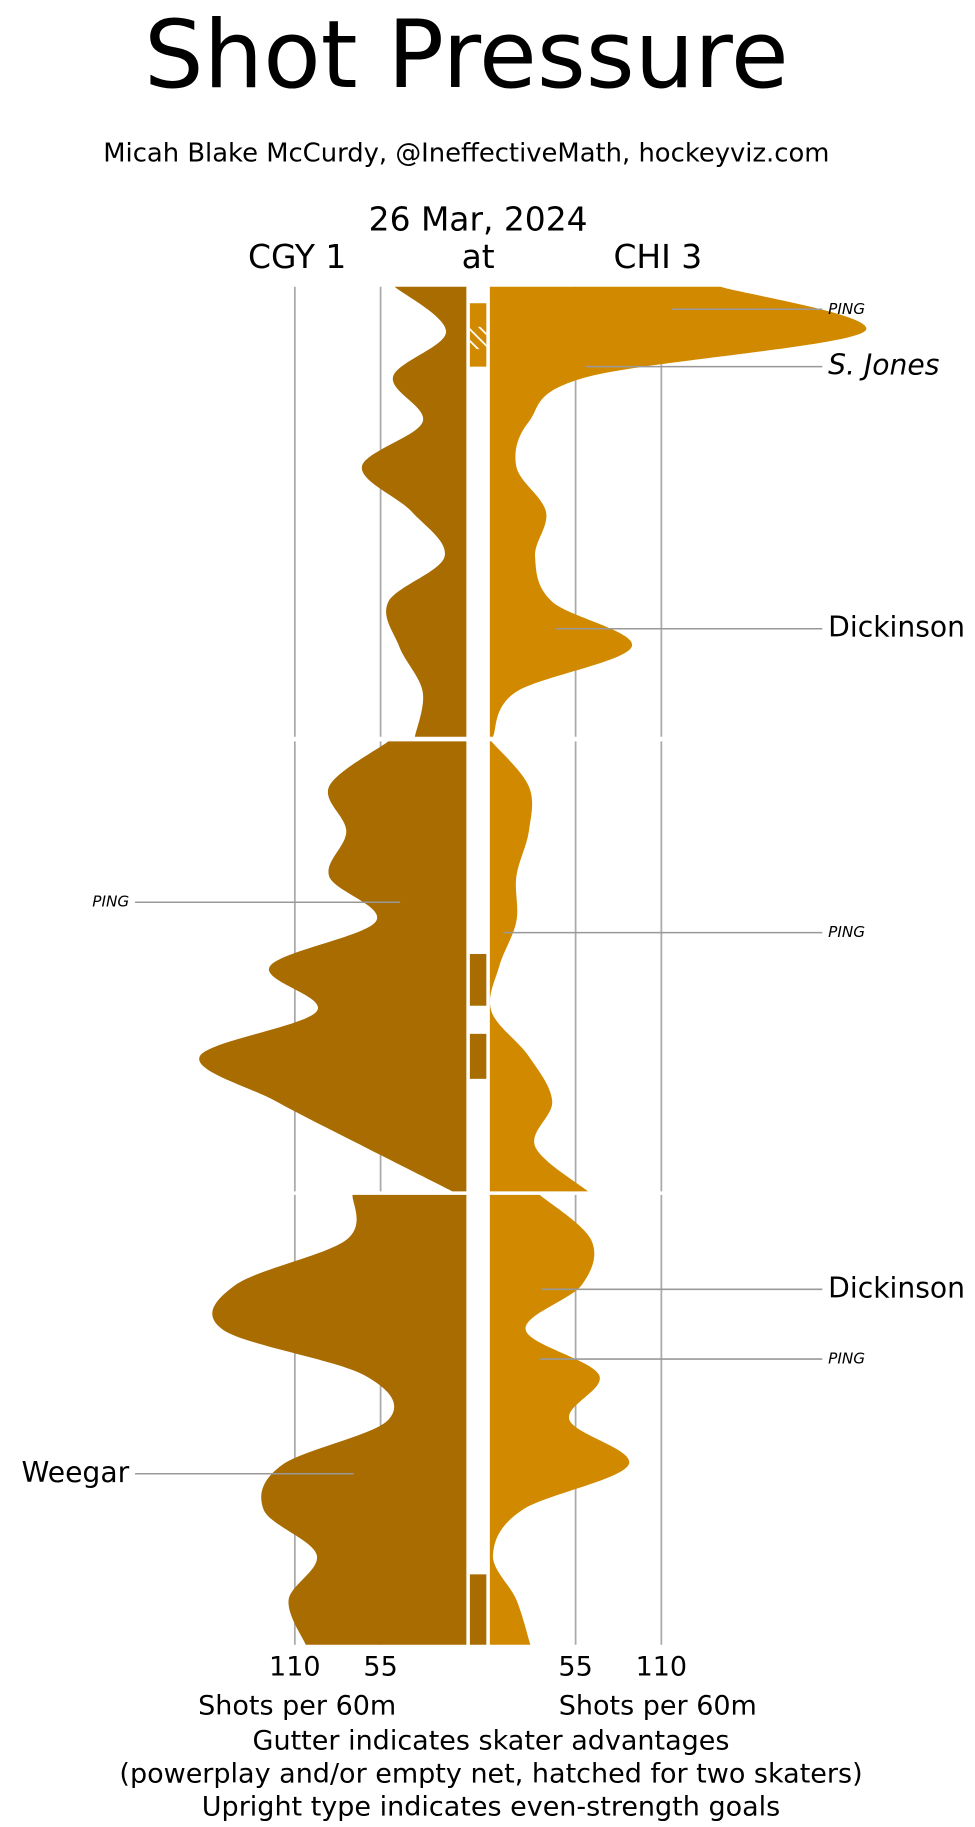  What do you see at coordinates (478, 338) in the screenshot?
I see `two-skater-hatch` at bounding box center [478, 338].